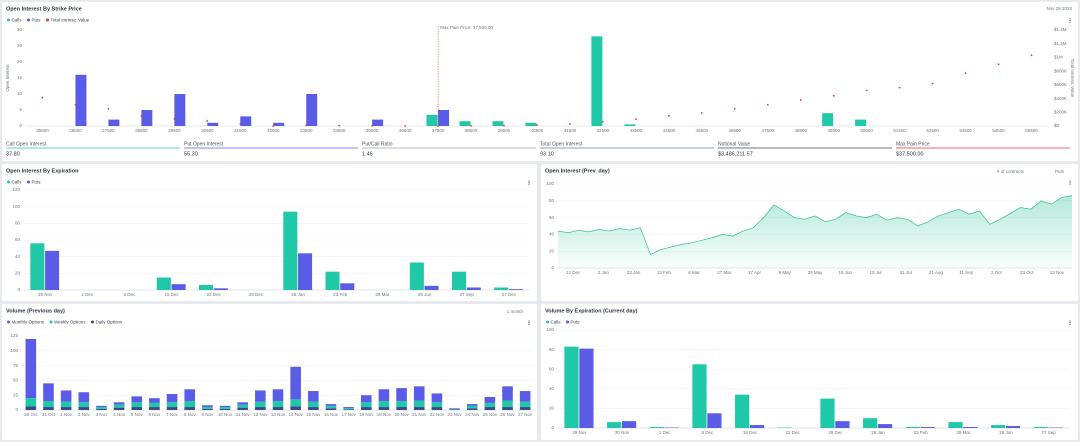  What do you see at coordinates (273, 130) in the screenshot?
I see `x-tick-label: 32500` at bounding box center [273, 130].